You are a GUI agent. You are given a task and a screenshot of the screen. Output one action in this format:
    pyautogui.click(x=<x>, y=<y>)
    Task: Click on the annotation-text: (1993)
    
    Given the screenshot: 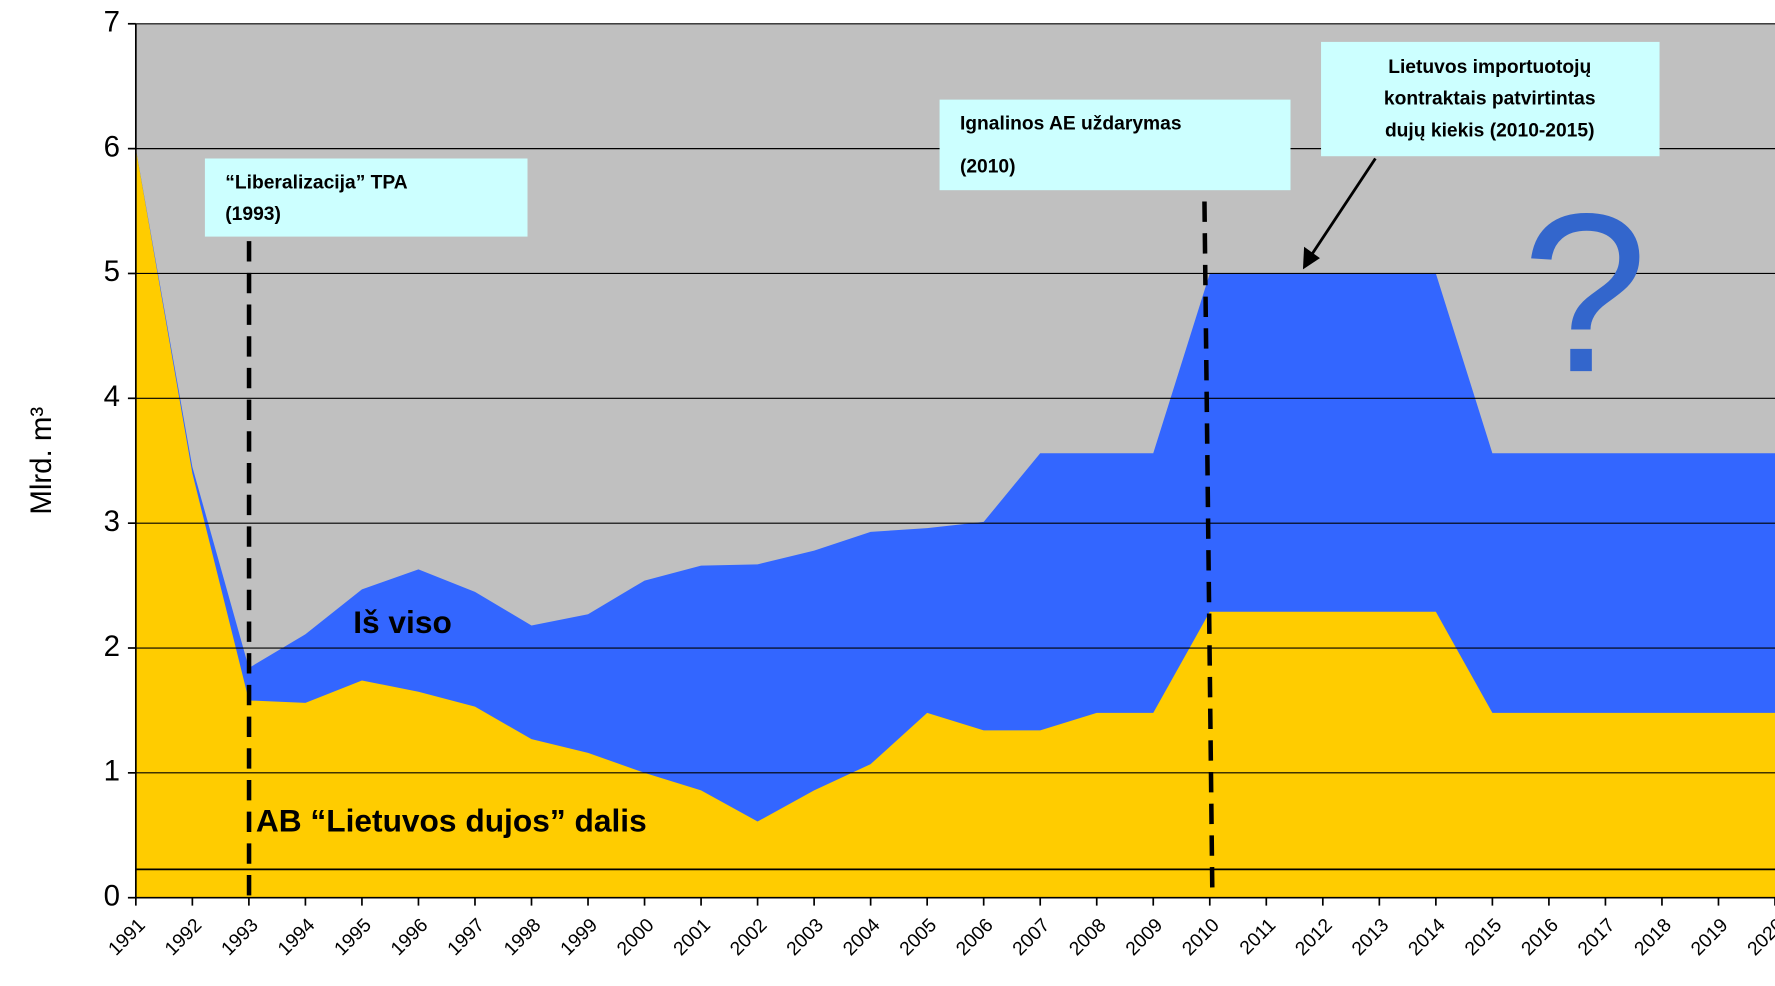 What is the action you would take?
    pyautogui.click(x=253, y=214)
    